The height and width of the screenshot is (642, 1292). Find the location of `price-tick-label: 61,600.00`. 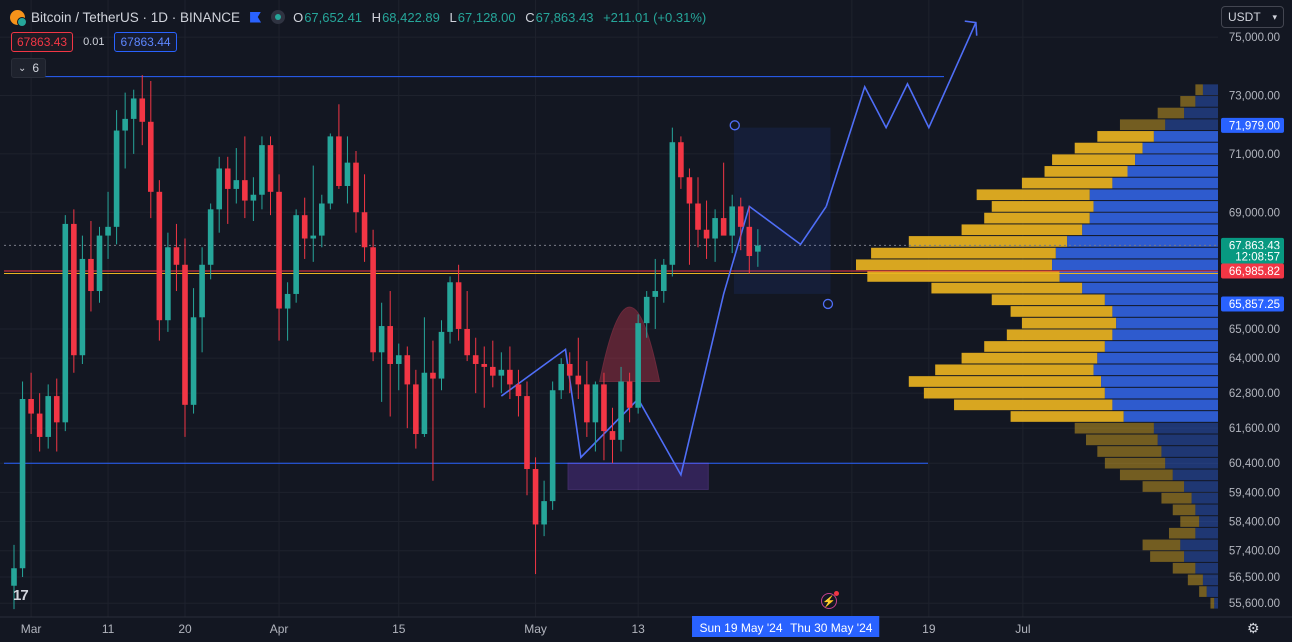

price-tick-label: 61,600.00 is located at coordinates (1254, 429).